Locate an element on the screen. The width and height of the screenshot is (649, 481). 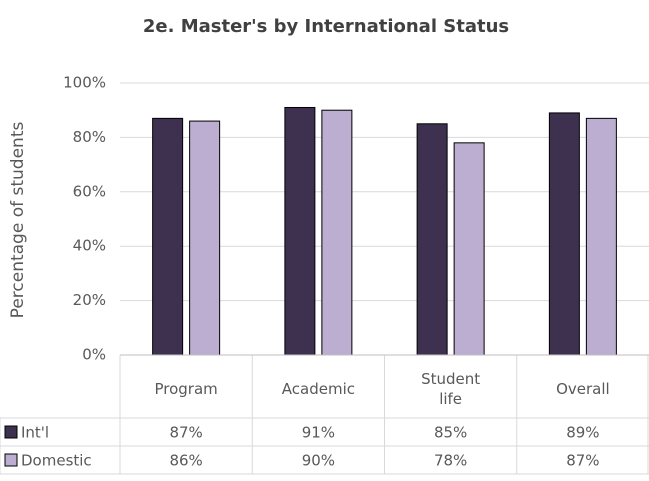
y-tick-label: 20% is located at coordinates (89, 300).